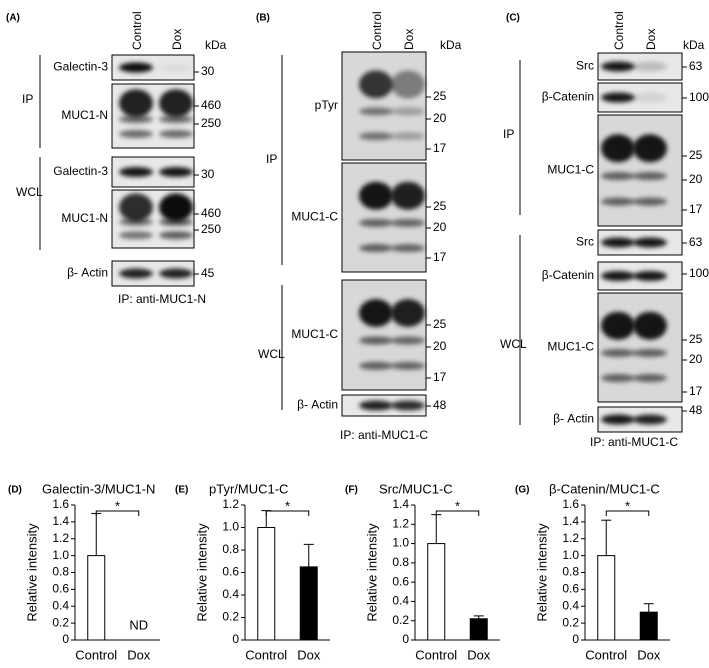  Describe the element at coordinates (31, 572) in the screenshot. I see `y-axis-label: Relative intensity` at that location.